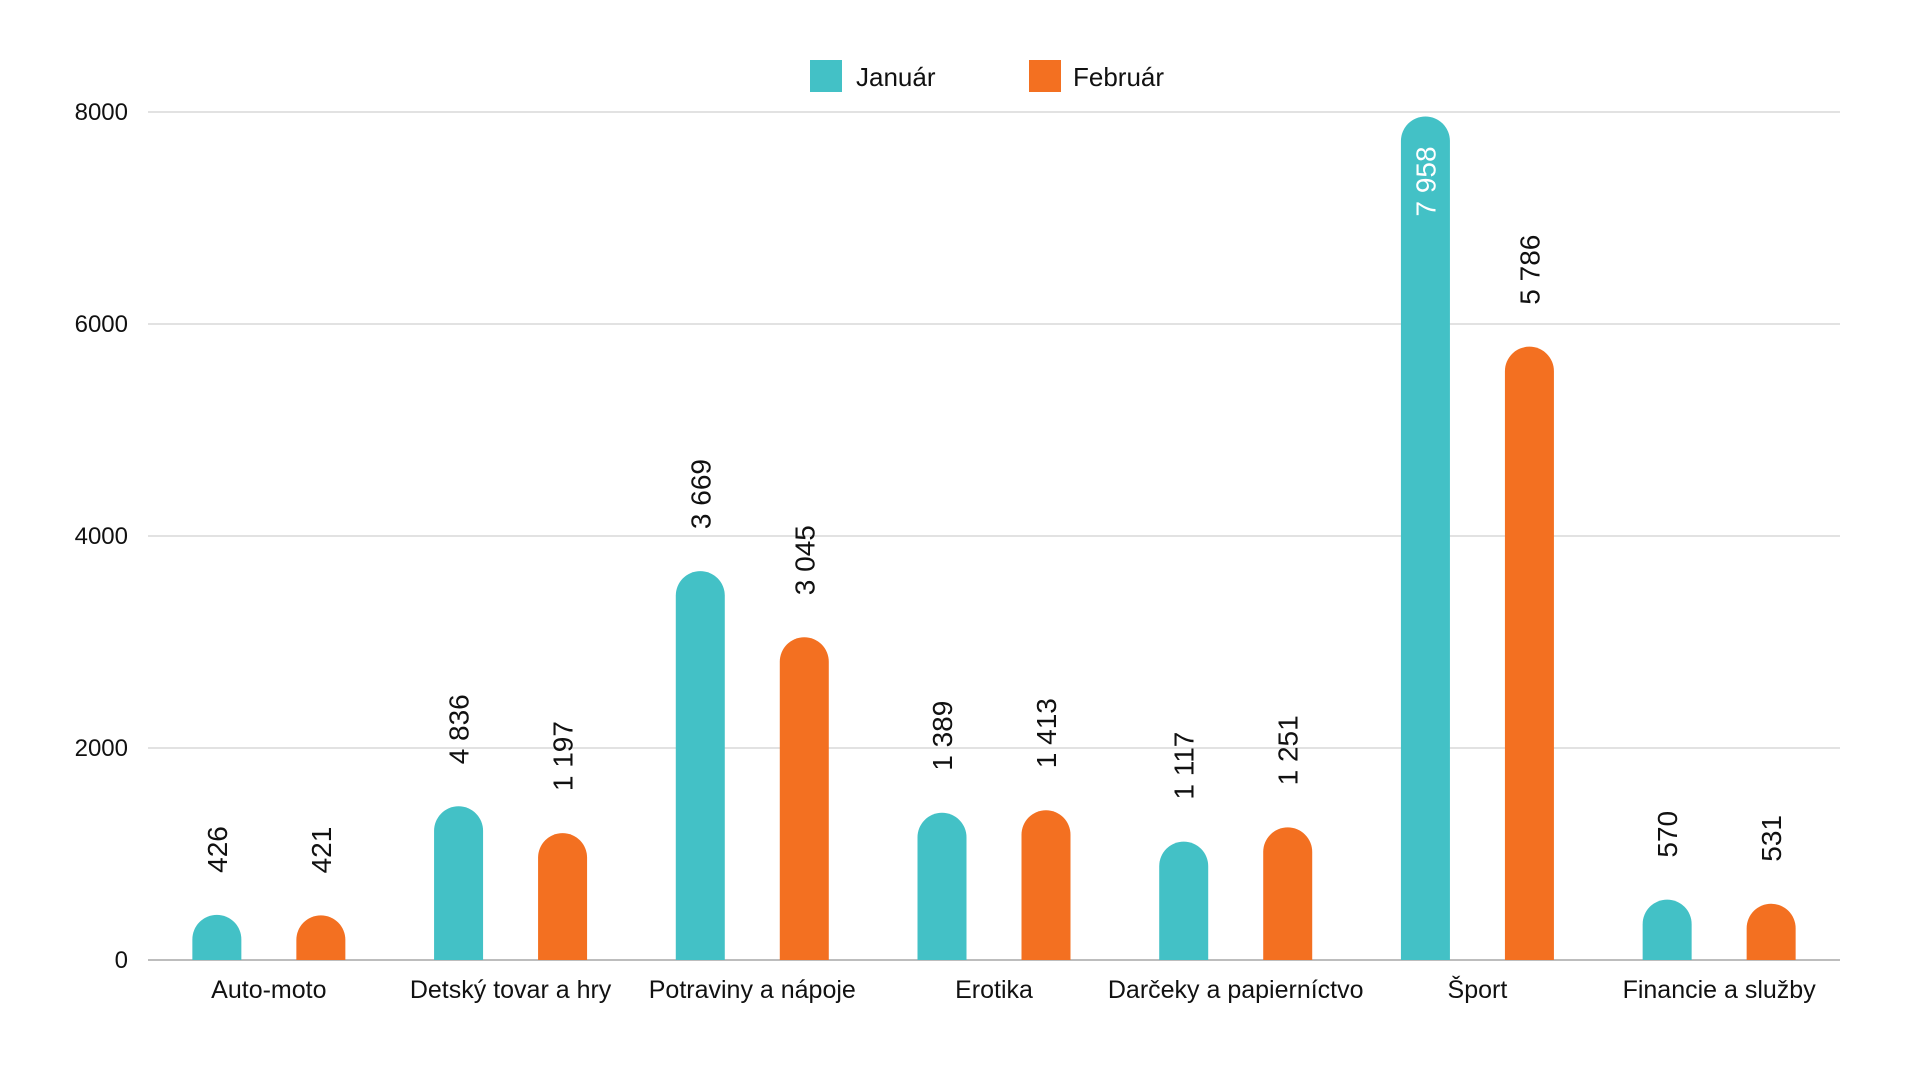 The width and height of the screenshot is (1920, 1080). Describe the element at coordinates (1288, 750) in the screenshot. I see `data-label-februar-4: 1 251` at that location.